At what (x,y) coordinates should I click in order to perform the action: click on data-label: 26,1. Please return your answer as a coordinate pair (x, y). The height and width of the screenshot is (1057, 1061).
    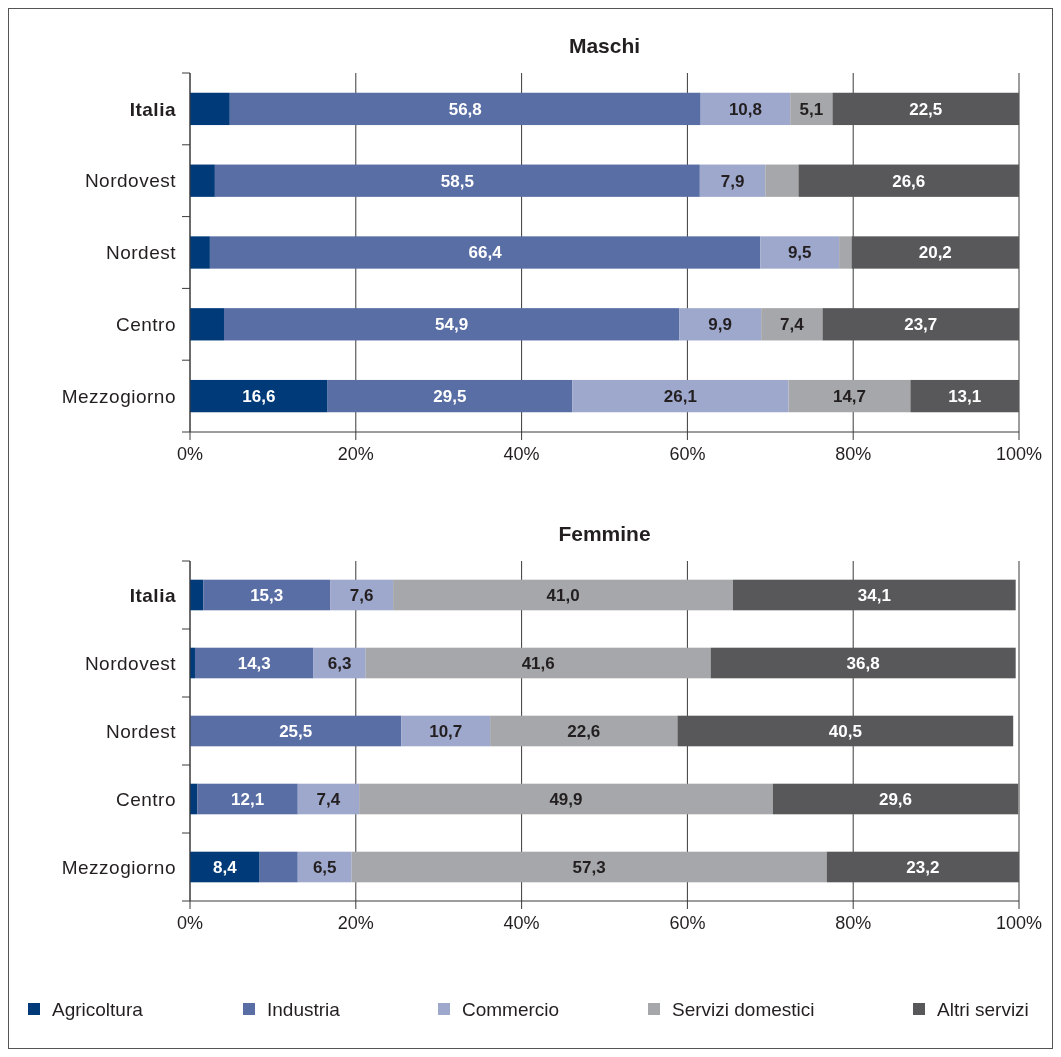
    Looking at the image, I should click on (680, 397).